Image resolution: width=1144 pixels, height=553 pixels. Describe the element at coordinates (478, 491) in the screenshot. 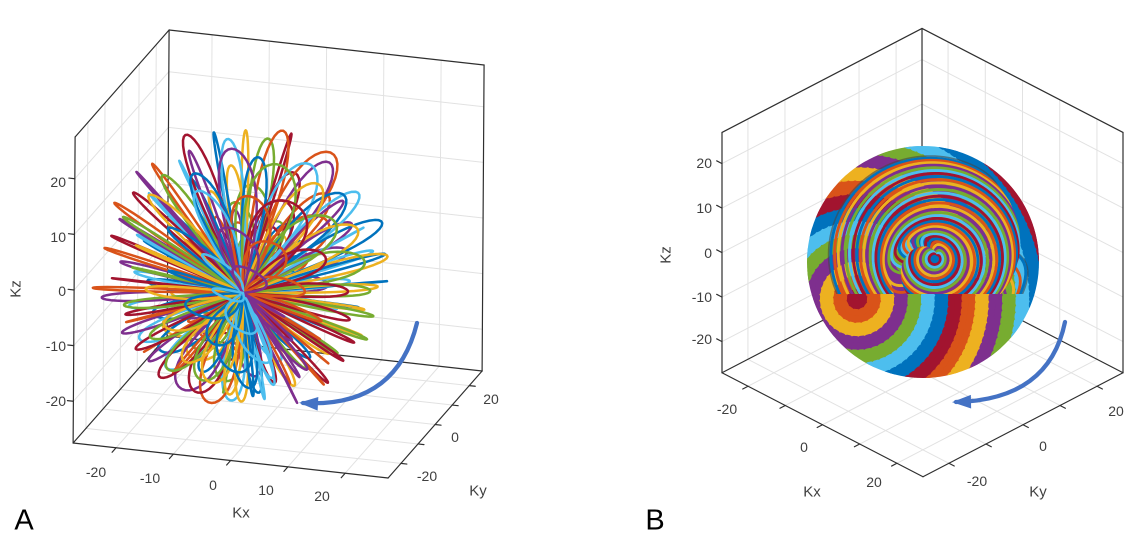

I see `axis-label-ky-panelA: Ky` at that location.